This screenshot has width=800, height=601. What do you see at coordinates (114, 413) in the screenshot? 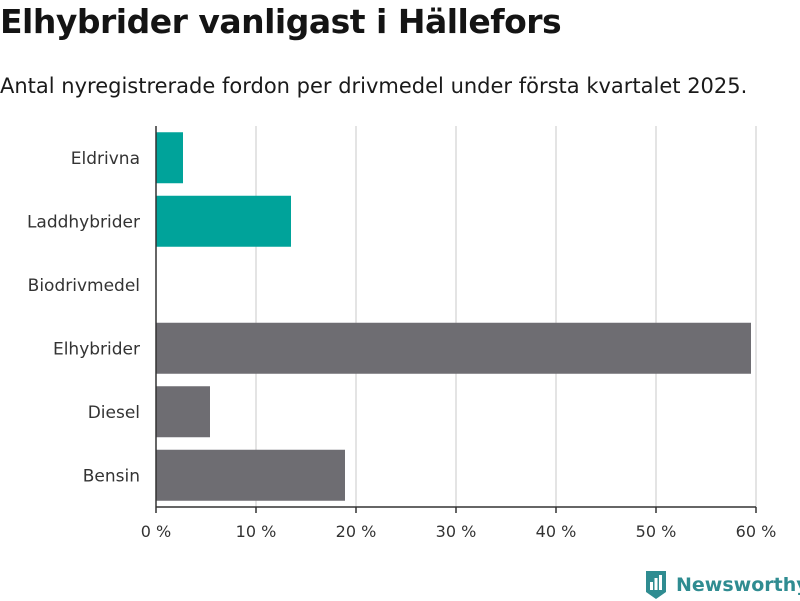
I see `category-label: Diesel` at bounding box center [114, 413].